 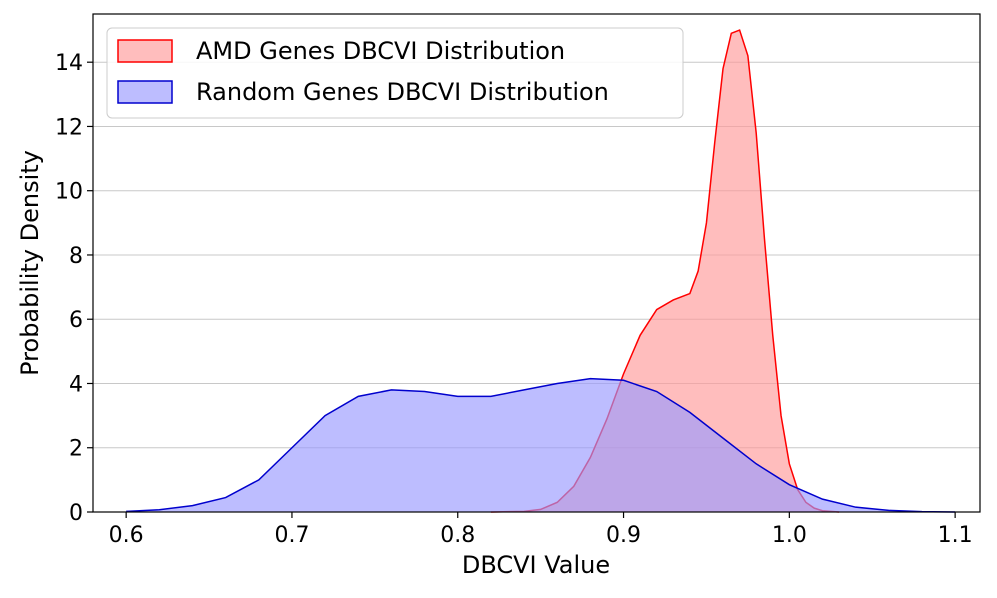 I want to click on legend-label-random: Random Genes DBCVI Distribution, so click(x=402, y=92).